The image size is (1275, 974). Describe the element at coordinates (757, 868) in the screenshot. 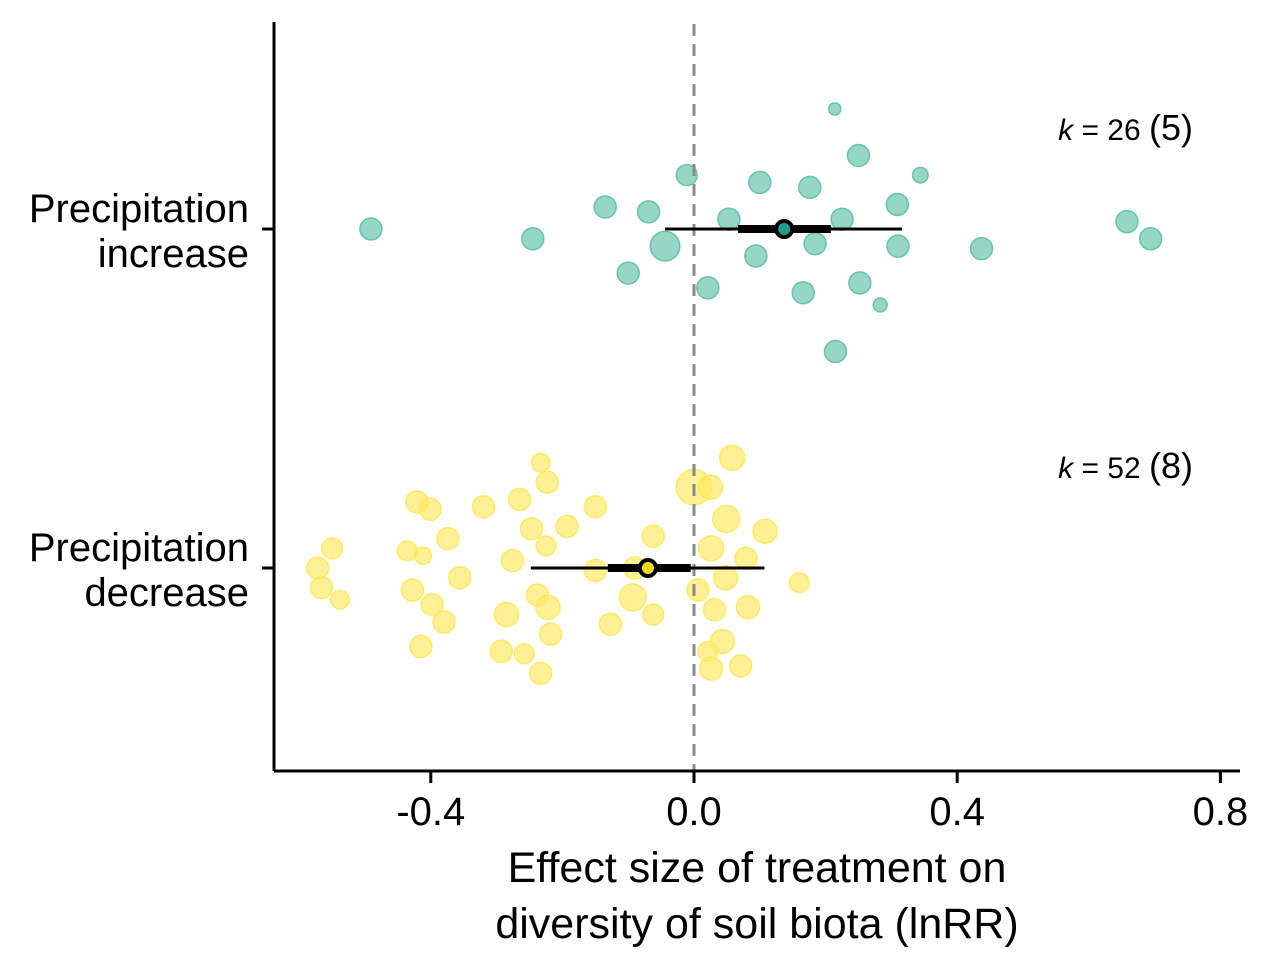

I see `x-axis-title-line-1: Effect size of treatment on` at that location.